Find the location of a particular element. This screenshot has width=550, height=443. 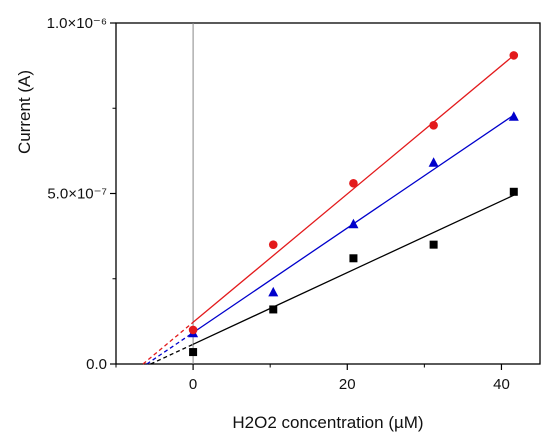

y-tick-label-2: 1.0×10⁻⁶ is located at coordinates (77, 23).